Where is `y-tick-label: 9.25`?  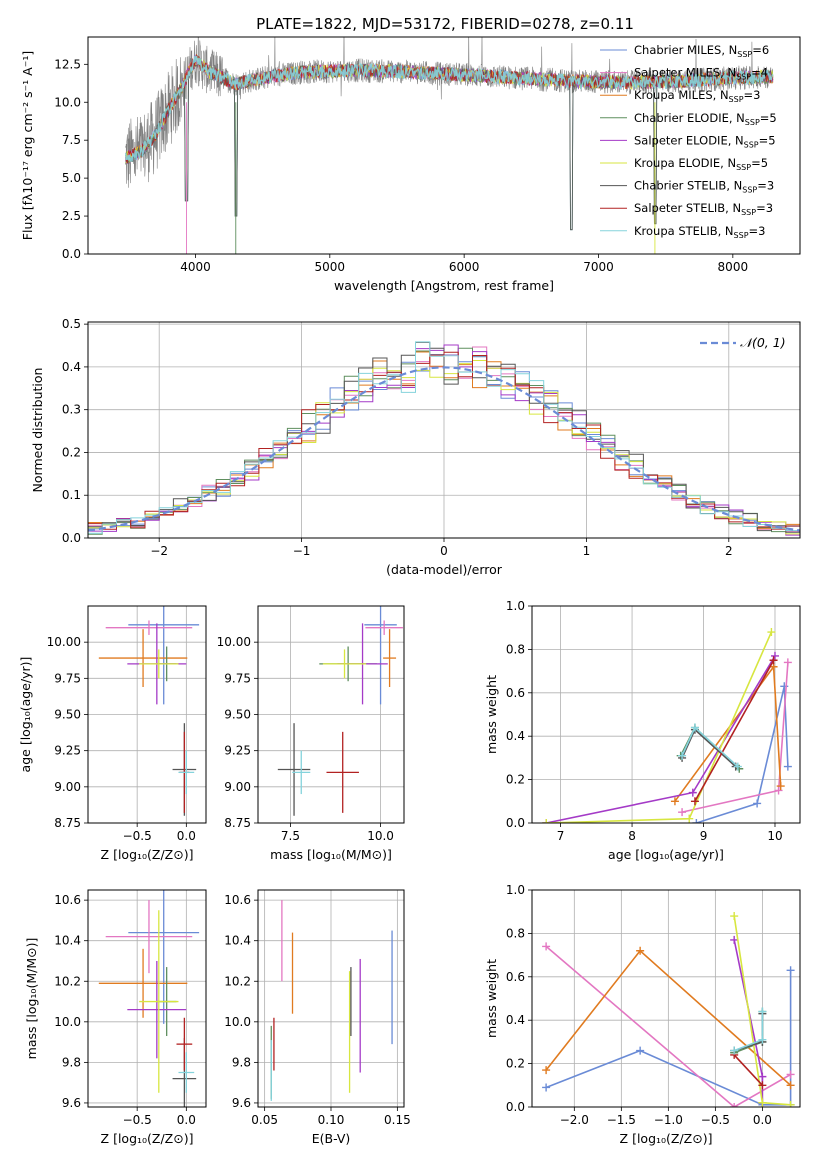
y-tick-label: 9.25 is located at coordinates (237, 751).